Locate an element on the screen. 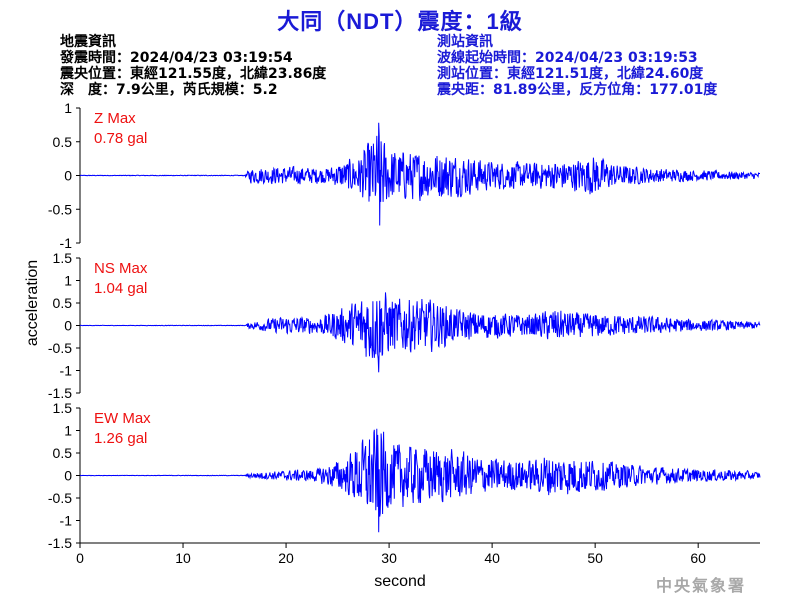 The image size is (800, 600). epicenter-location: 震央位置：東經121.55度，北緯23.86度 is located at coordinates (193, 74).